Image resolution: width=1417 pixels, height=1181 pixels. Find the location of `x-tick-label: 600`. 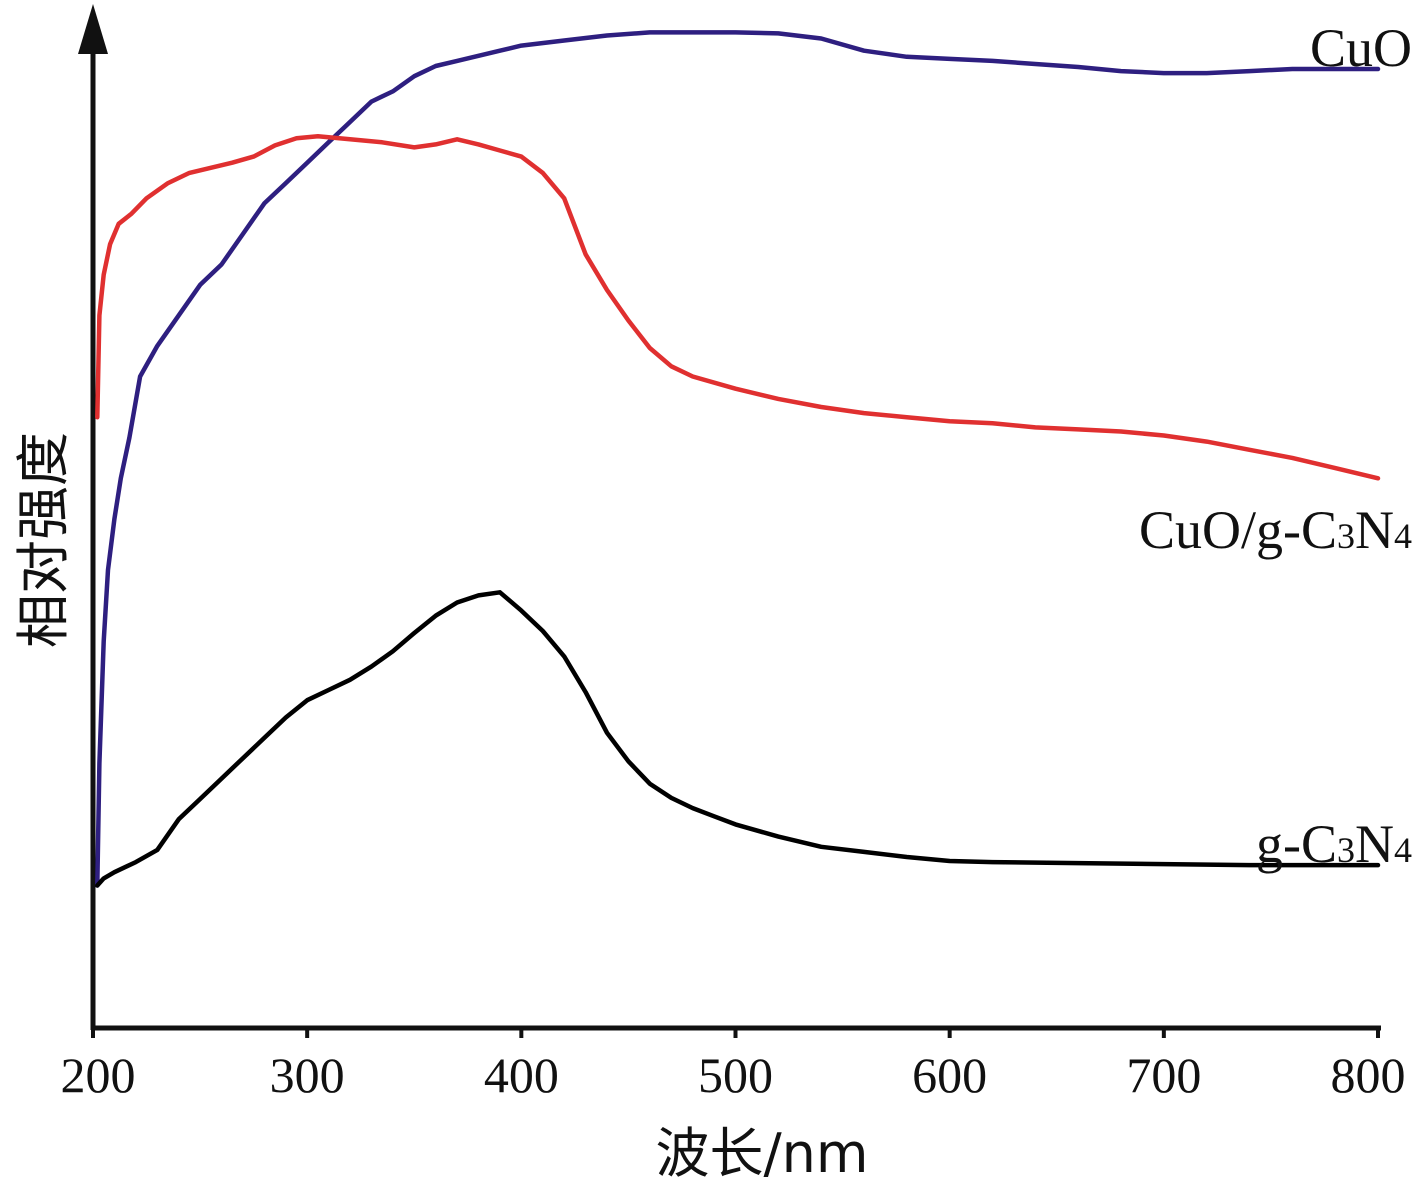

x-tick-label: 600 is located at coordinates (949, 1075).